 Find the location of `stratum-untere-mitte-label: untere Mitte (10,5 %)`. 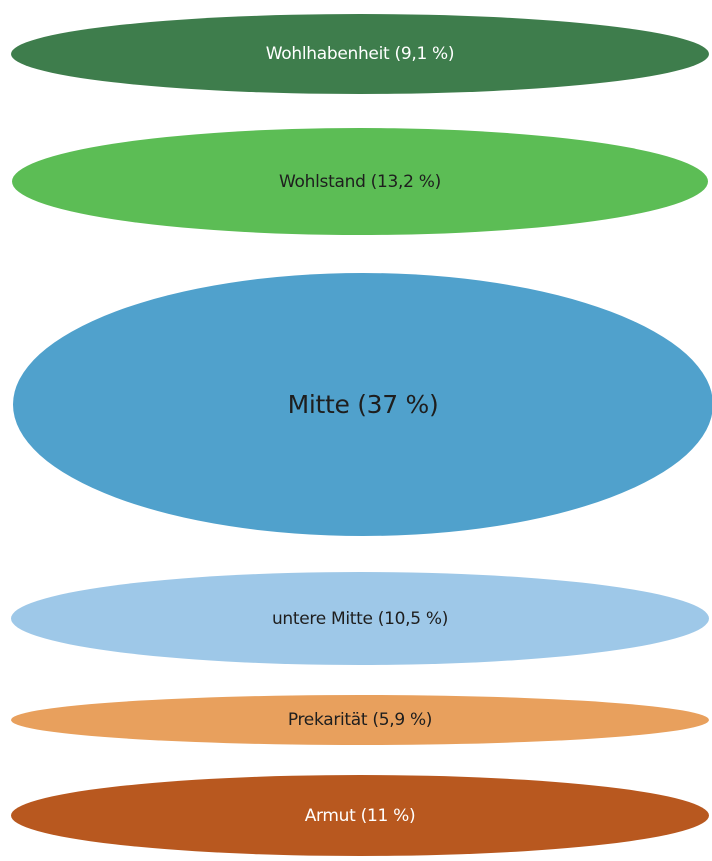

stratum-untere-mitte-label: untere Mitte (10,5 %) is located at coordinates (360, 618).